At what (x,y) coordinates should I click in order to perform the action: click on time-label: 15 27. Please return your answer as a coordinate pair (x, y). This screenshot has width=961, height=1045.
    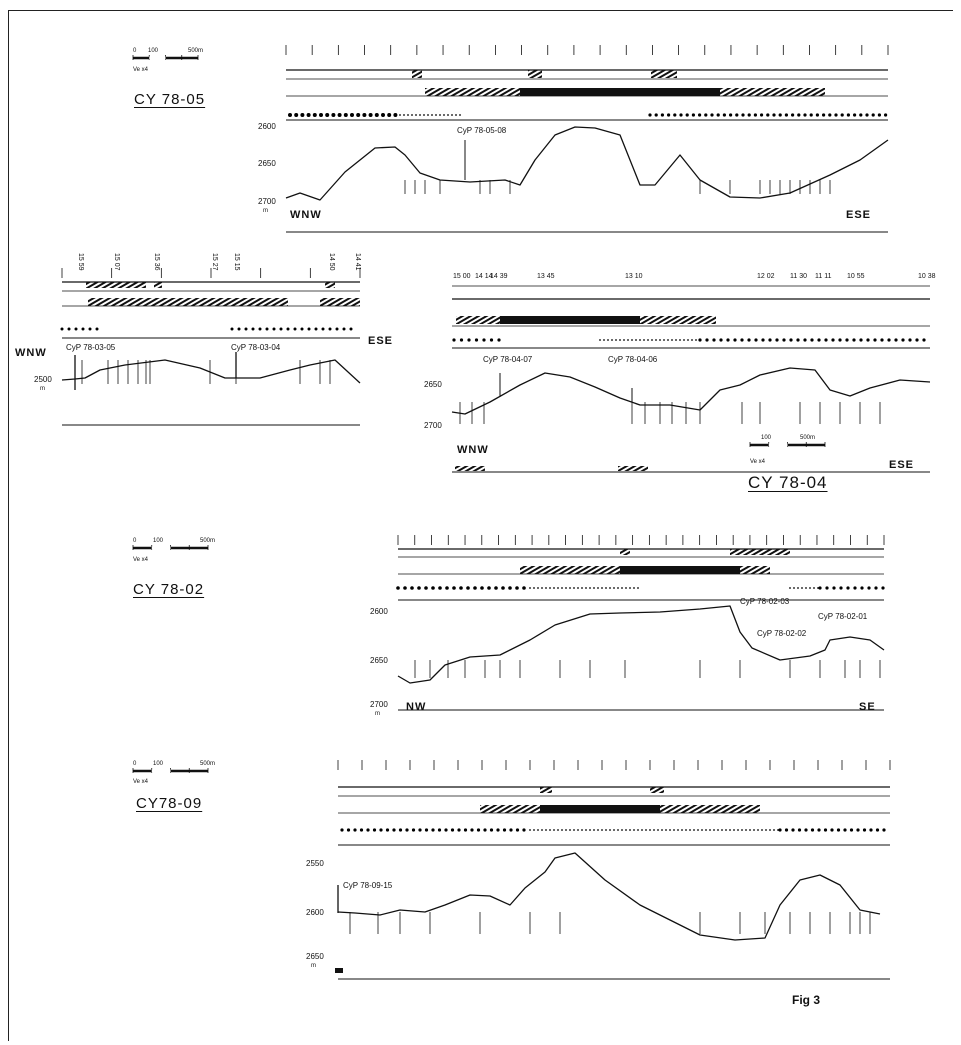
    Looking at the image, I should click on (214, 262).